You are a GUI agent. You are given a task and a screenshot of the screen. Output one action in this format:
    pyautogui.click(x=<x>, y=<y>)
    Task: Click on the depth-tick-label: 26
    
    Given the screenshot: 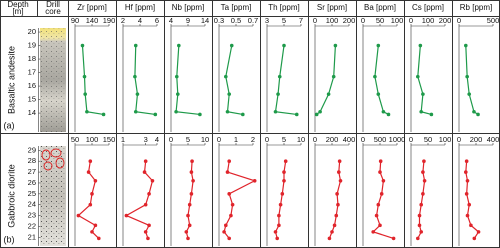 What is the action you would take?
    pyautogui.click(x=32, y=182)
    